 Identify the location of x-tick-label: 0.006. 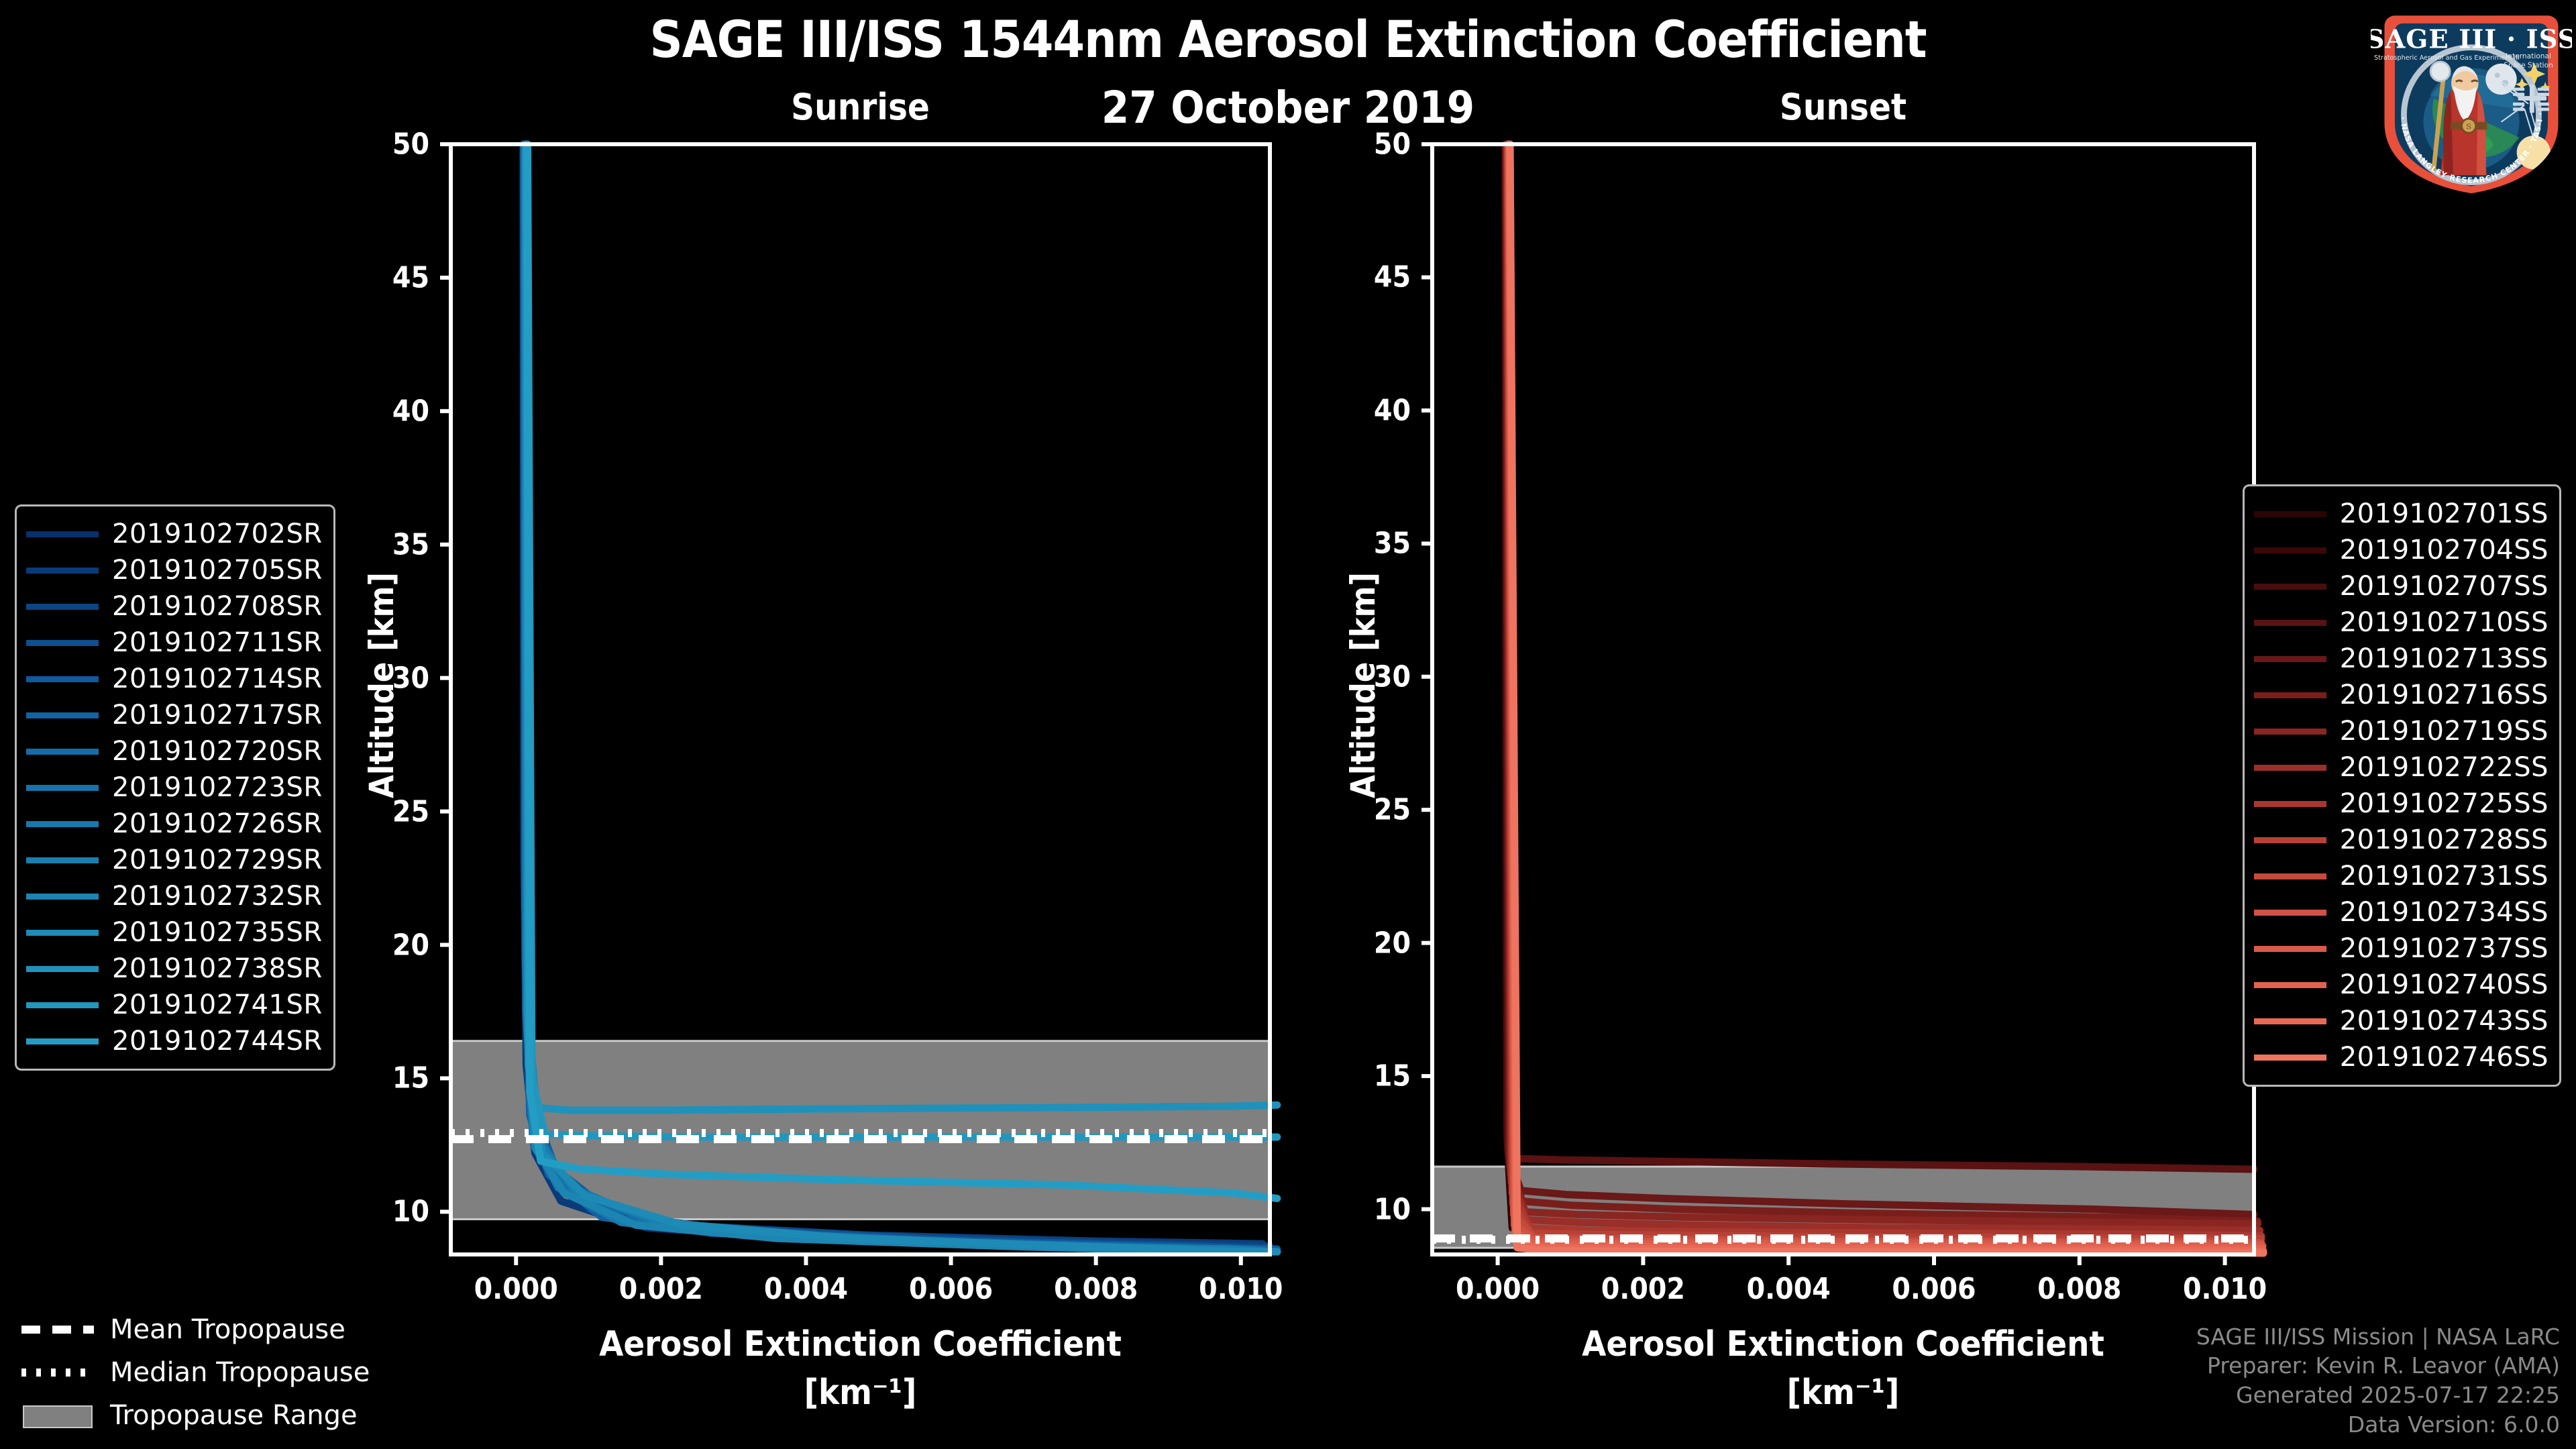
(951, 1289).